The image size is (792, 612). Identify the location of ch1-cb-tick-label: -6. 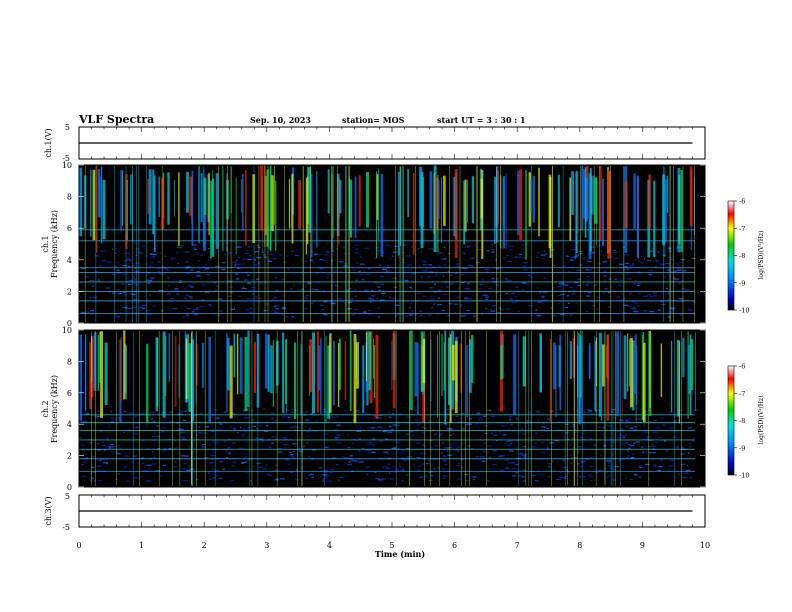
(742, 202).